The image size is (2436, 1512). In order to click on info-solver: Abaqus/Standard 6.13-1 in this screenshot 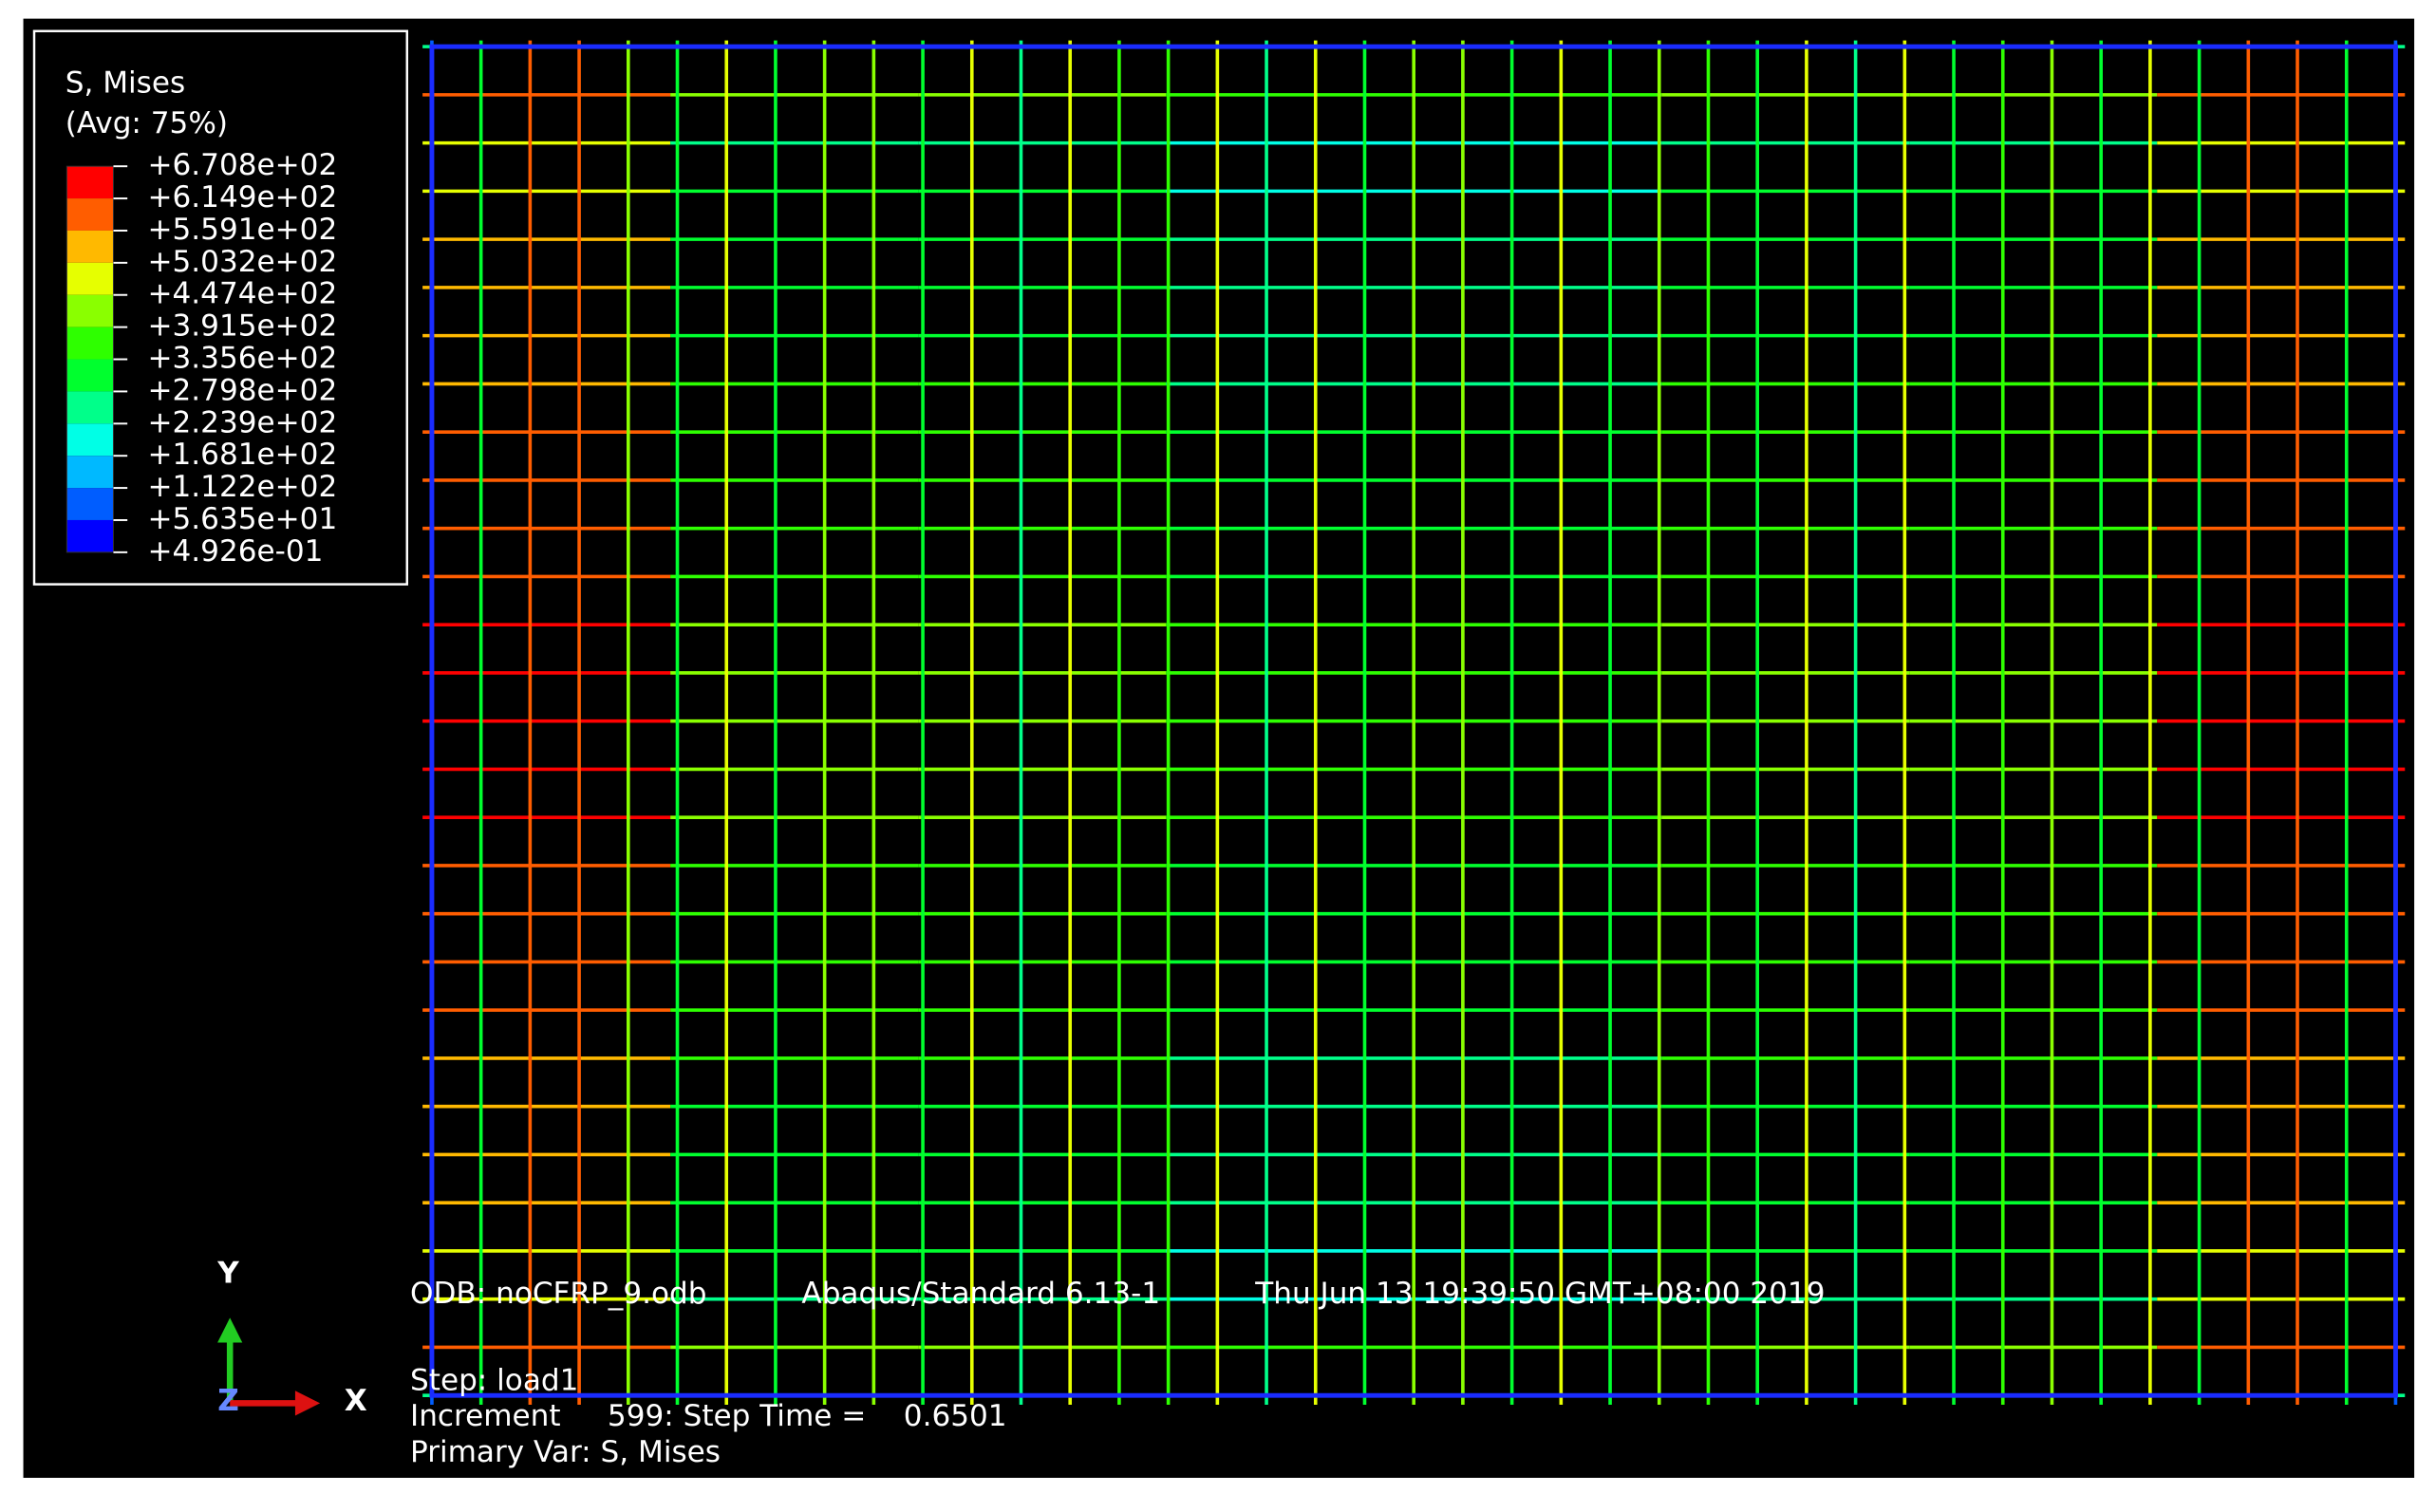, I will do `click(980, 1294)`.